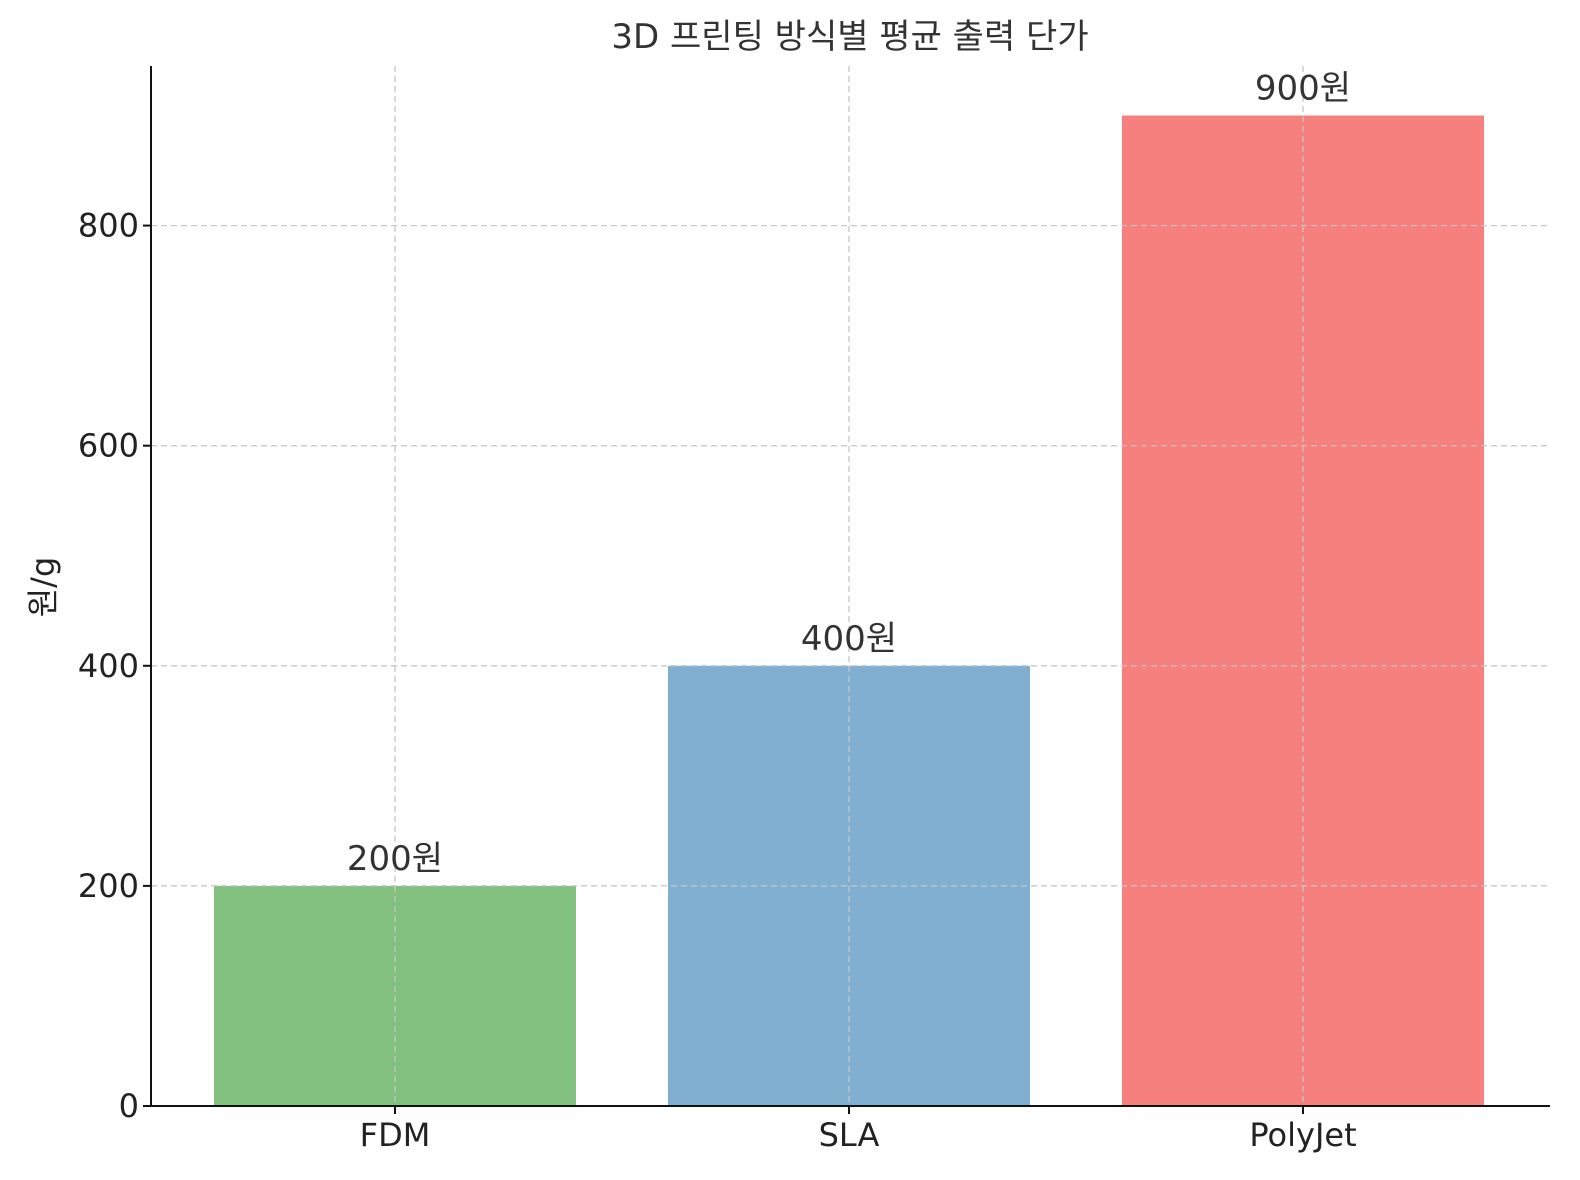  What do you see at coordinates (395, 859) in the screenshot?
I see `bar-value-label: 200원` at bounding box center [395, 859].